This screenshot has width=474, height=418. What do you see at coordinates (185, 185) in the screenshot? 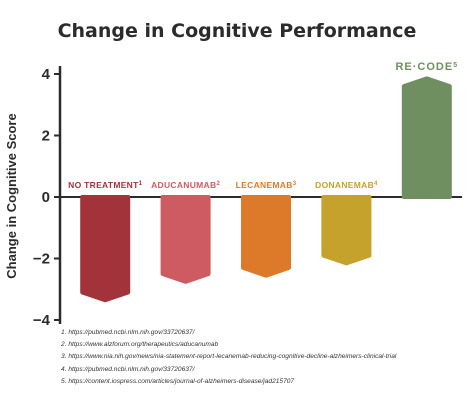
I see `bar-label: ADUCANUMAB2` at bounding box center [185, 185].